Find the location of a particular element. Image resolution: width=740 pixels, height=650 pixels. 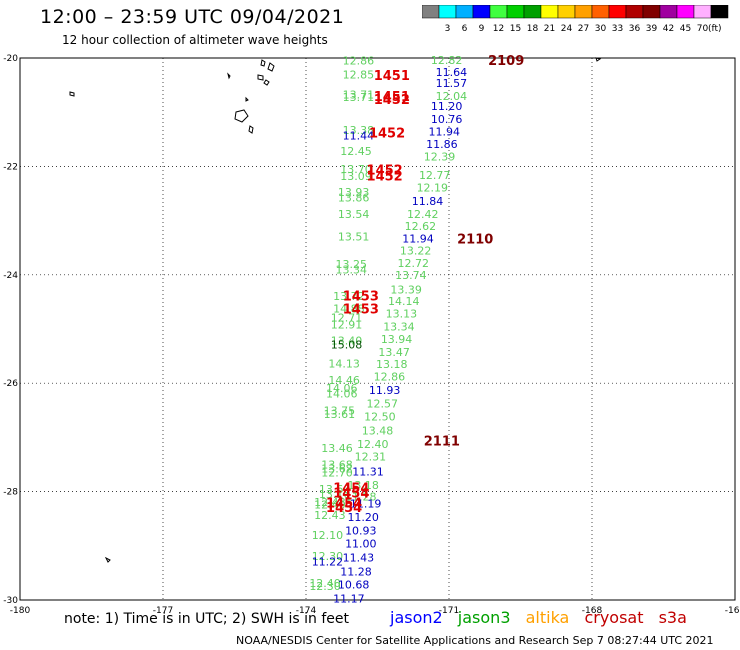

wave-height-label: 14.13 is located at coordinates (344, 364).